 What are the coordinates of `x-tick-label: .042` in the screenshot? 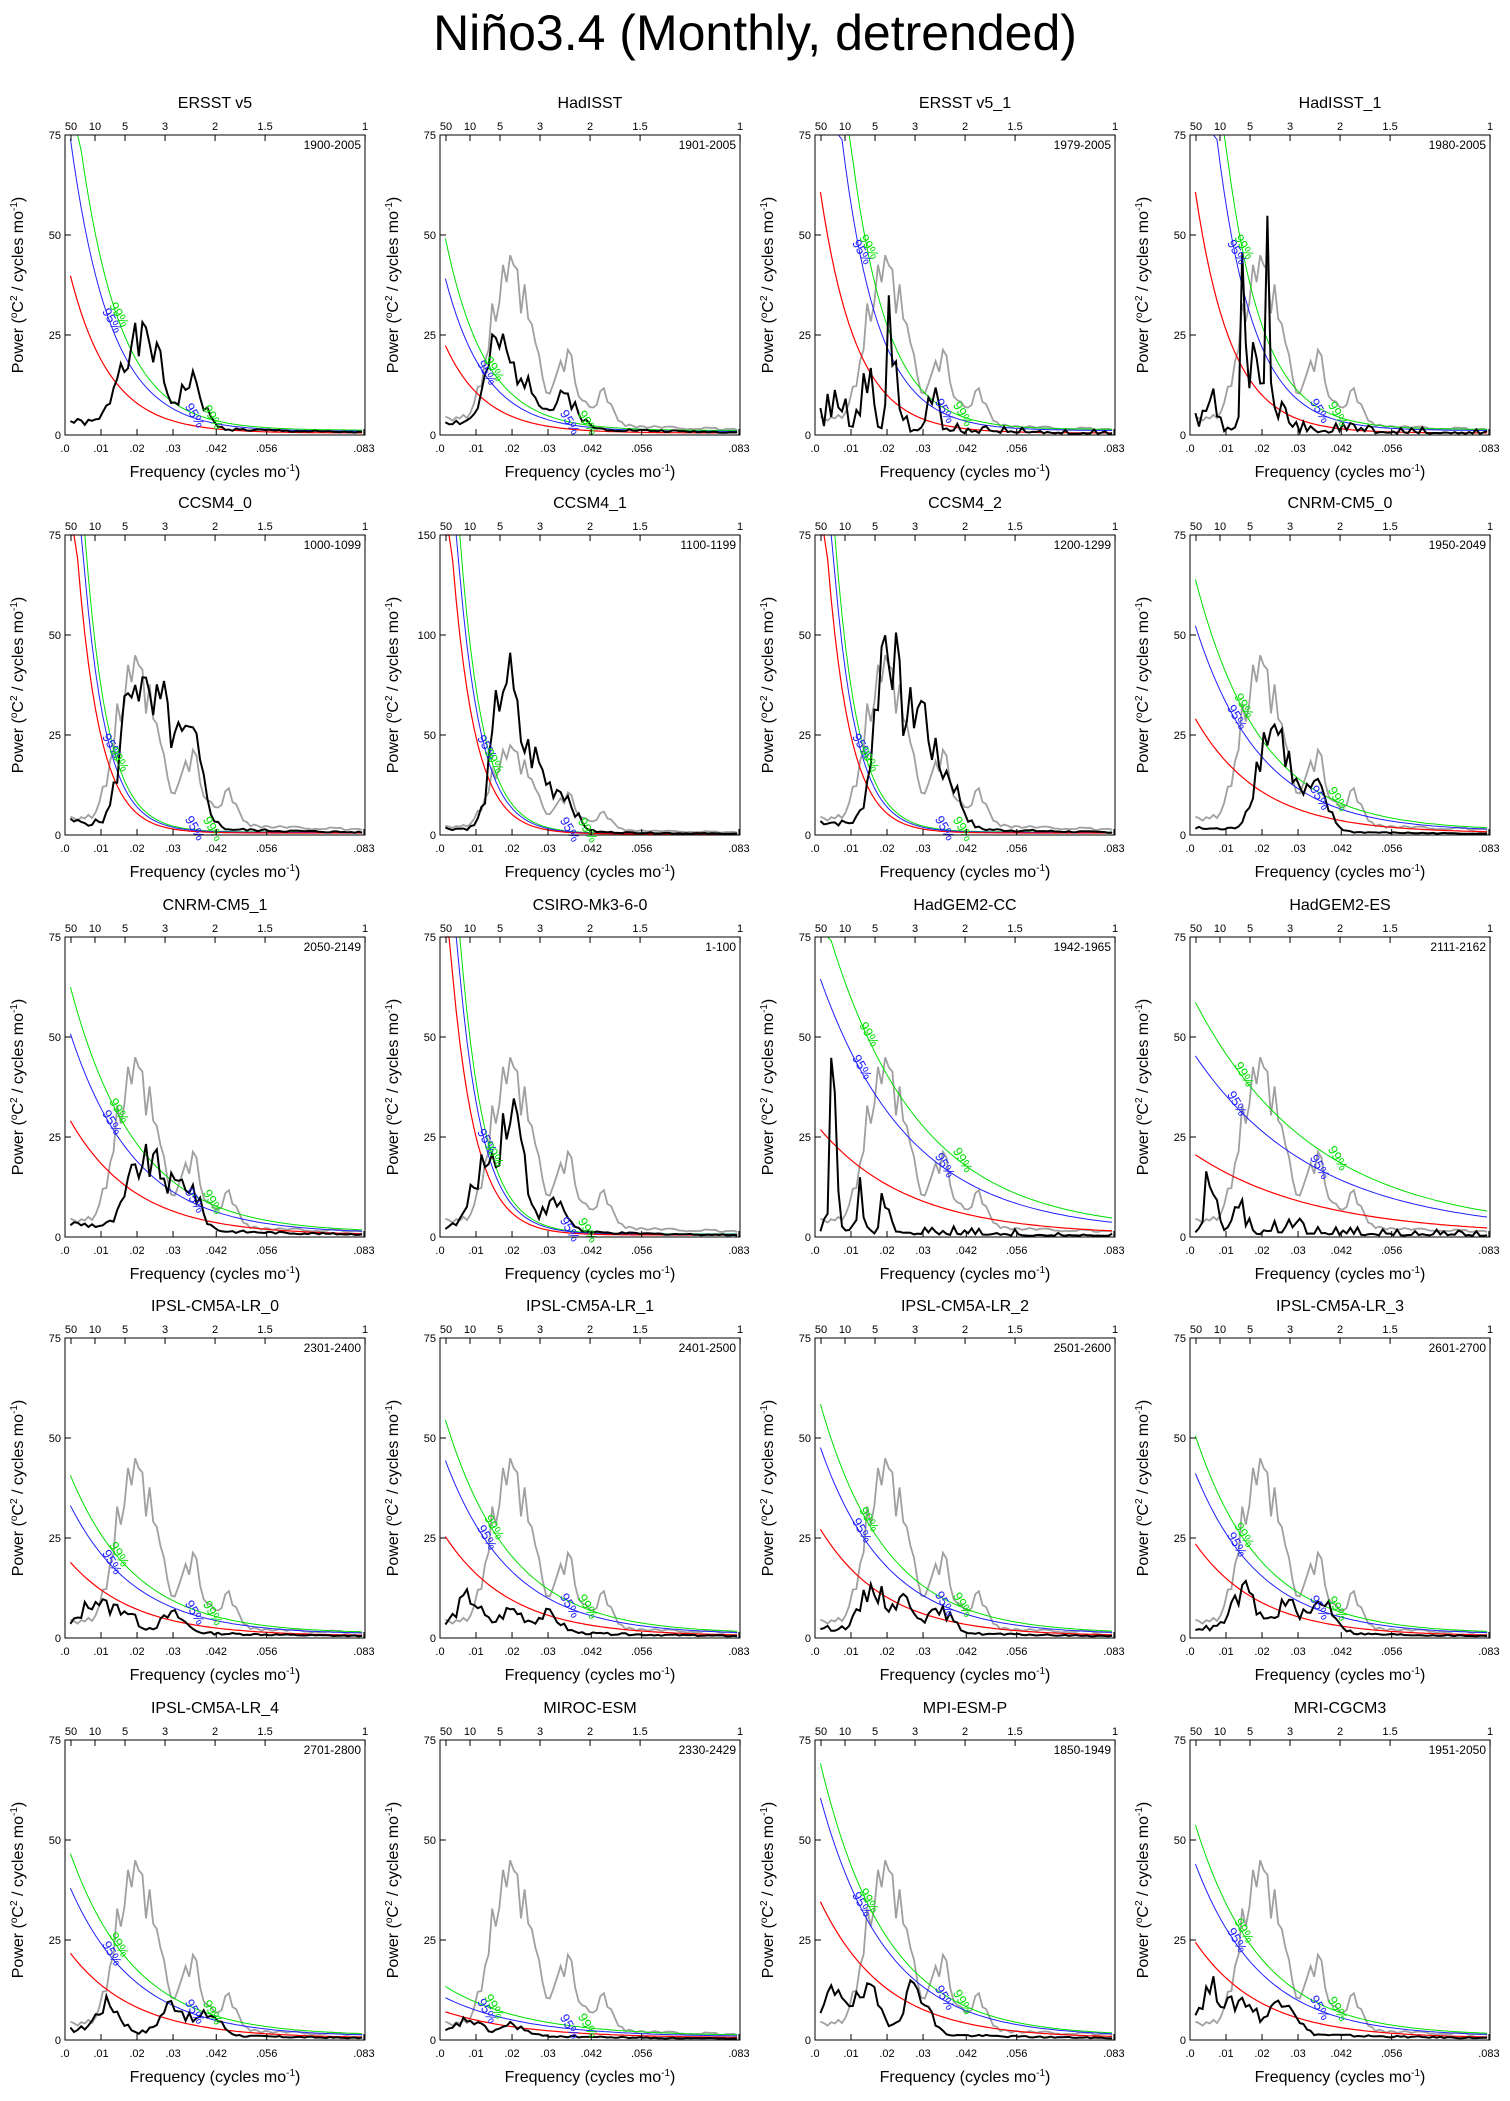 It's located at (216, 1652).